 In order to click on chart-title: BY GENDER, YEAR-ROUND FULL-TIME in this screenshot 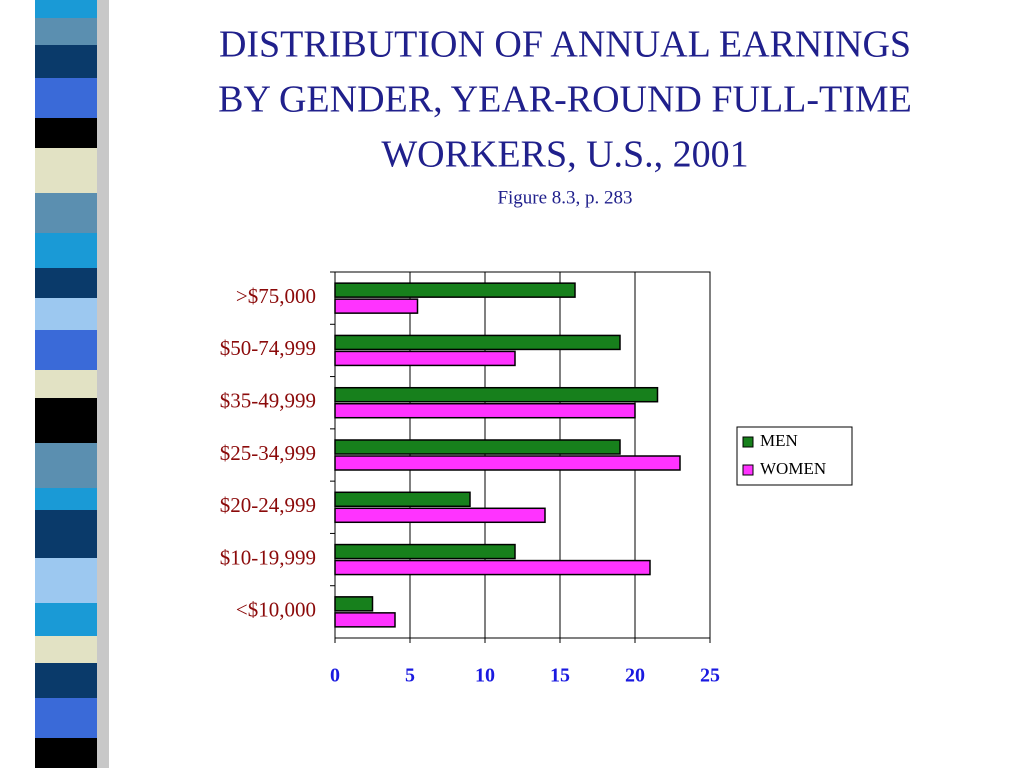, I will do `click(565, 100)`.